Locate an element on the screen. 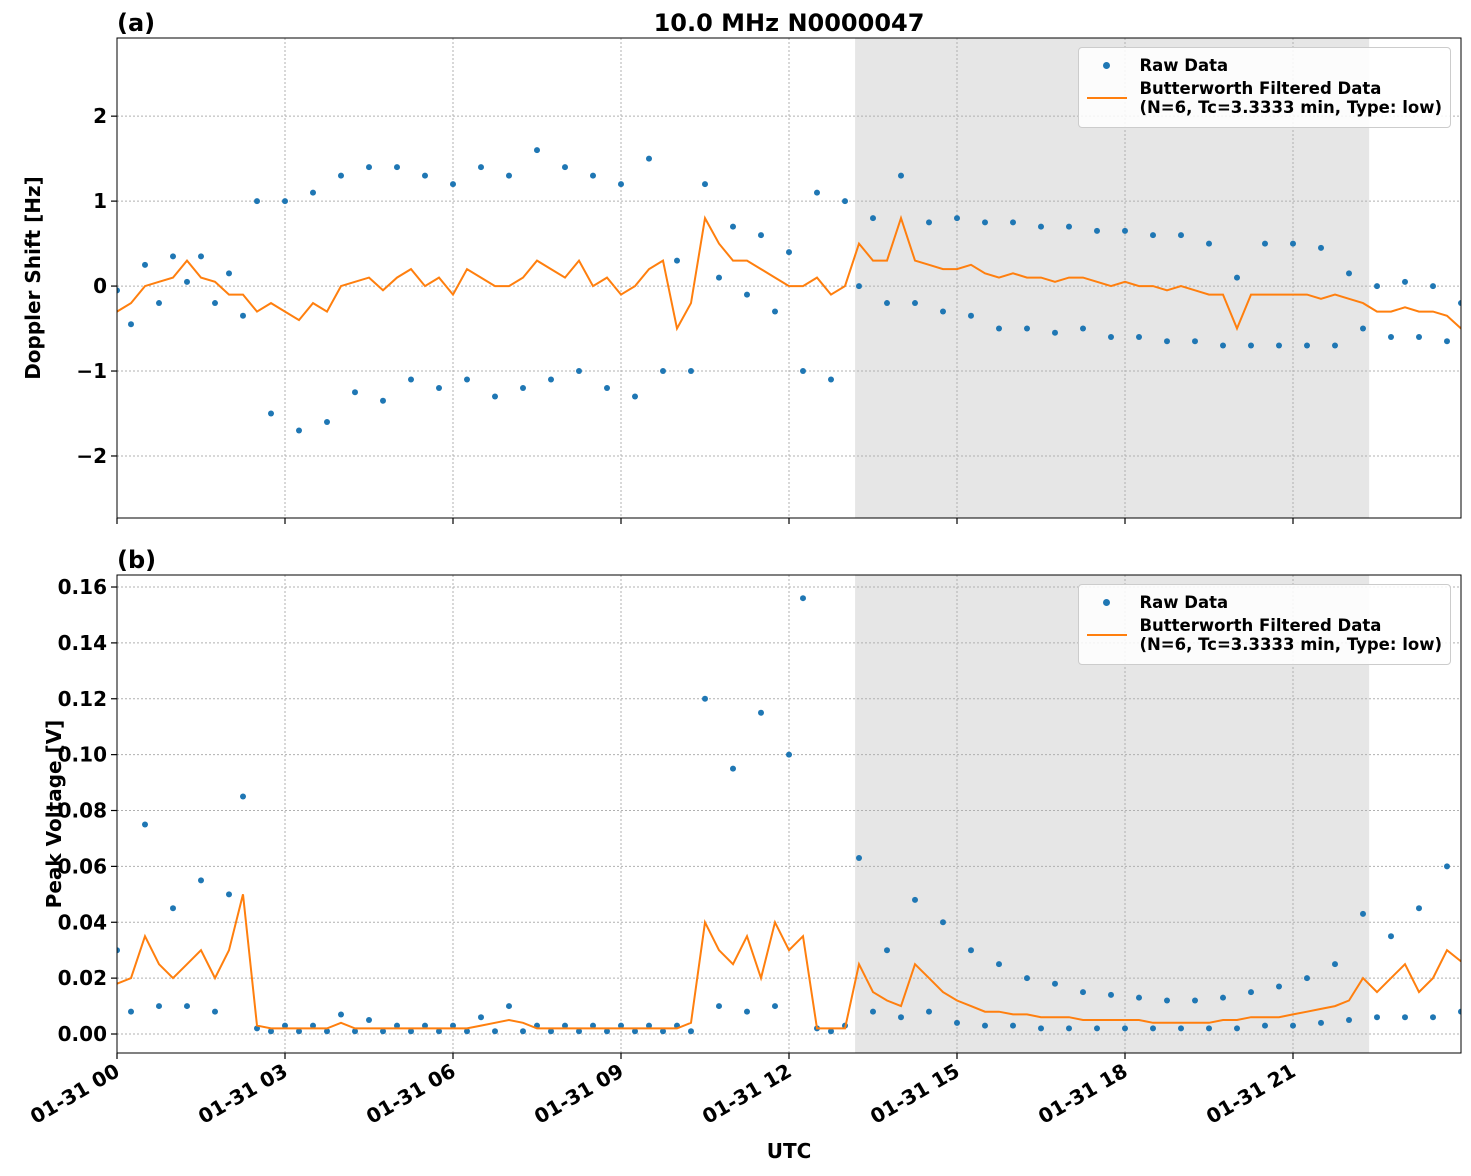 The image size is (1471, 1176). y-axis-label: Peak Voltage [V] is located at coordinates (54, 814).